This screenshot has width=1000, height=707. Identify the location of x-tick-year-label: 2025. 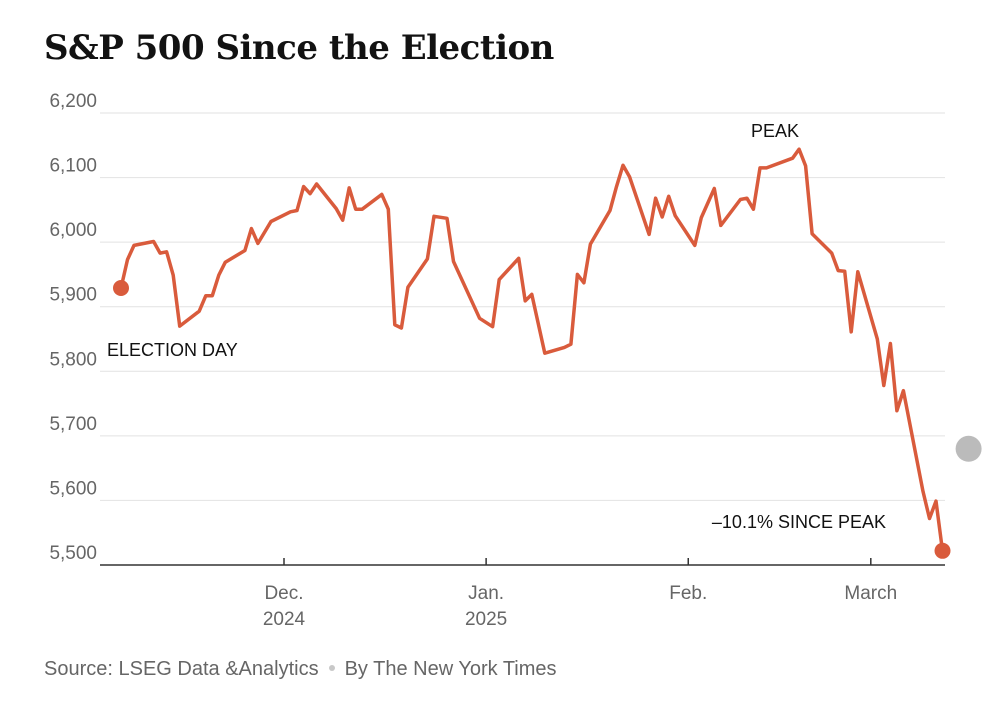
(486, 619).